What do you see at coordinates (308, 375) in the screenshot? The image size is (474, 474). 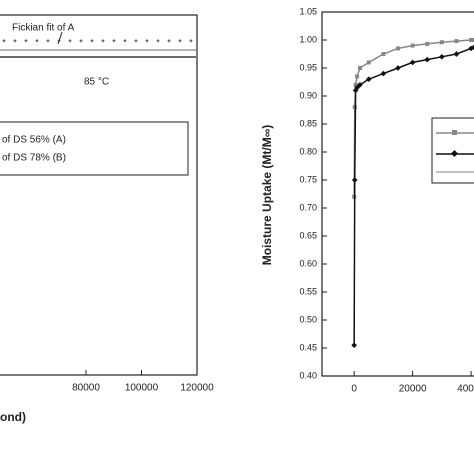 I see `y-tick-label: 0.40` at bounding box center [308, 375].